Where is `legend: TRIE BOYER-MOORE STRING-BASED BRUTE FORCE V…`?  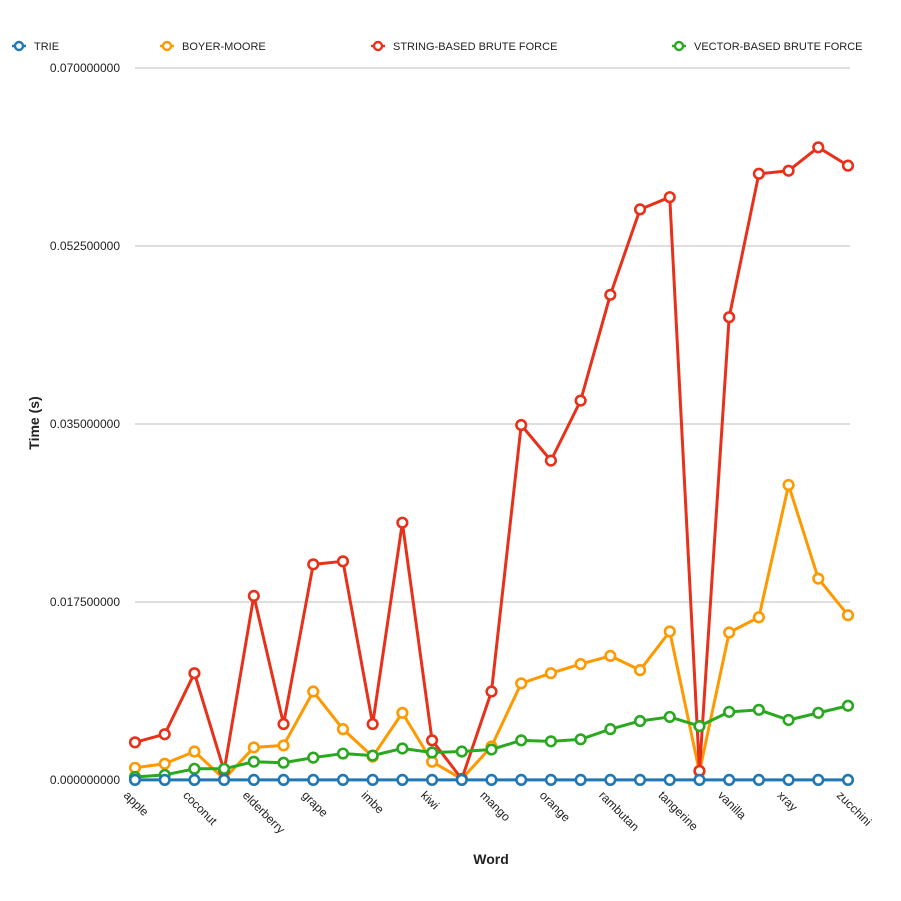
legend: TRIE BOYER-MOORE STRING-BASED BRUTE FORCE V… is located at coordinates (437, 46).